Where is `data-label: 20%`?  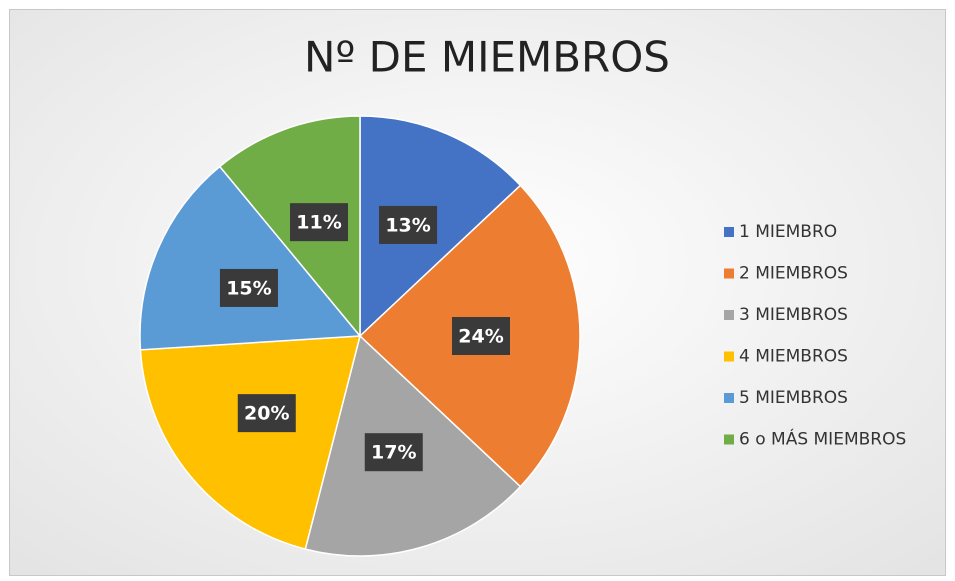
data-label: 20% is located at coordinates (266, 414).